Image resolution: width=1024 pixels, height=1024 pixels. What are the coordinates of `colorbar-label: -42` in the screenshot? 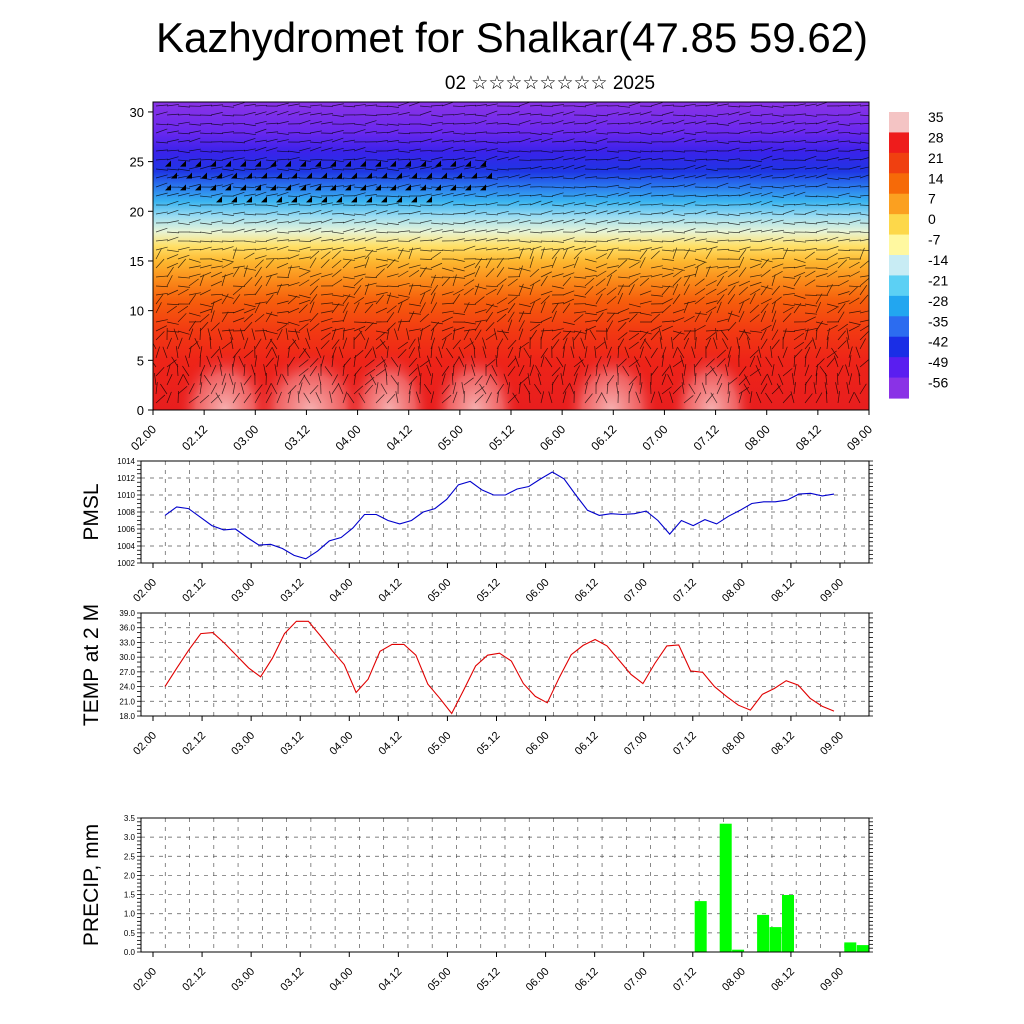 It's located at (938, 342).